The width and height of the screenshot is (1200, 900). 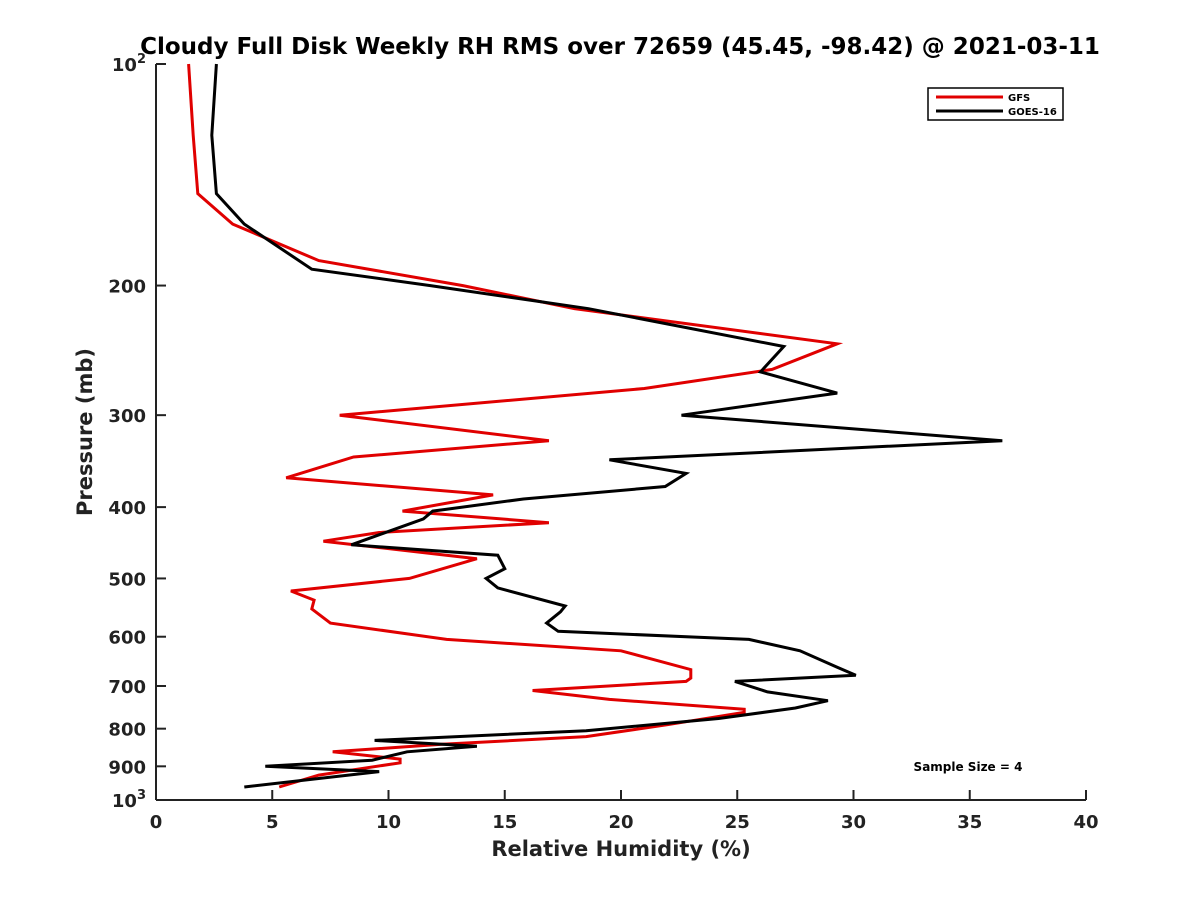 I want to click on y-tick-label: 500, so click(x=127, y=579).